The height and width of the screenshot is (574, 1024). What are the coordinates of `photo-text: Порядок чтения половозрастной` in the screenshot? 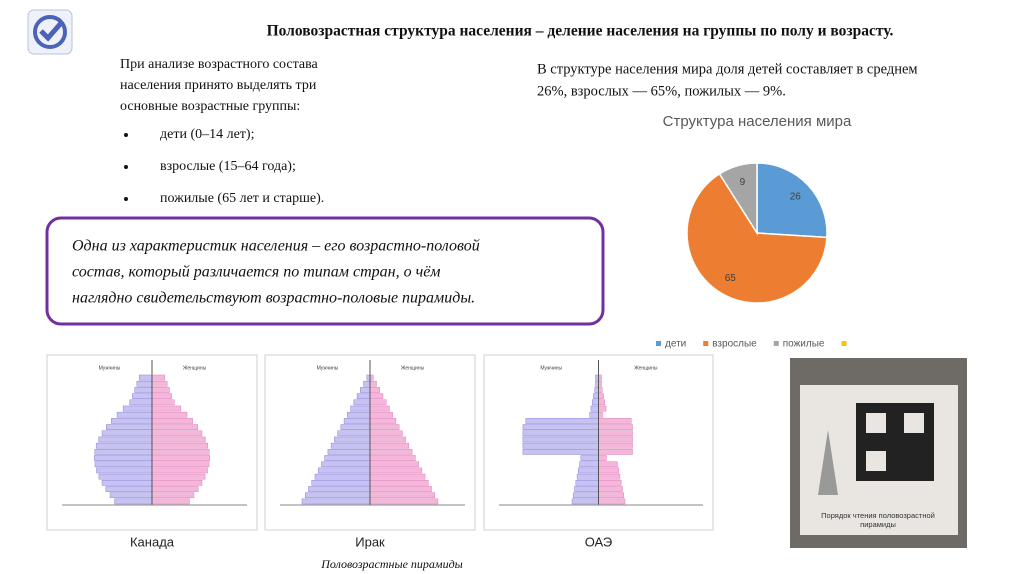 It's located at (878, 515).